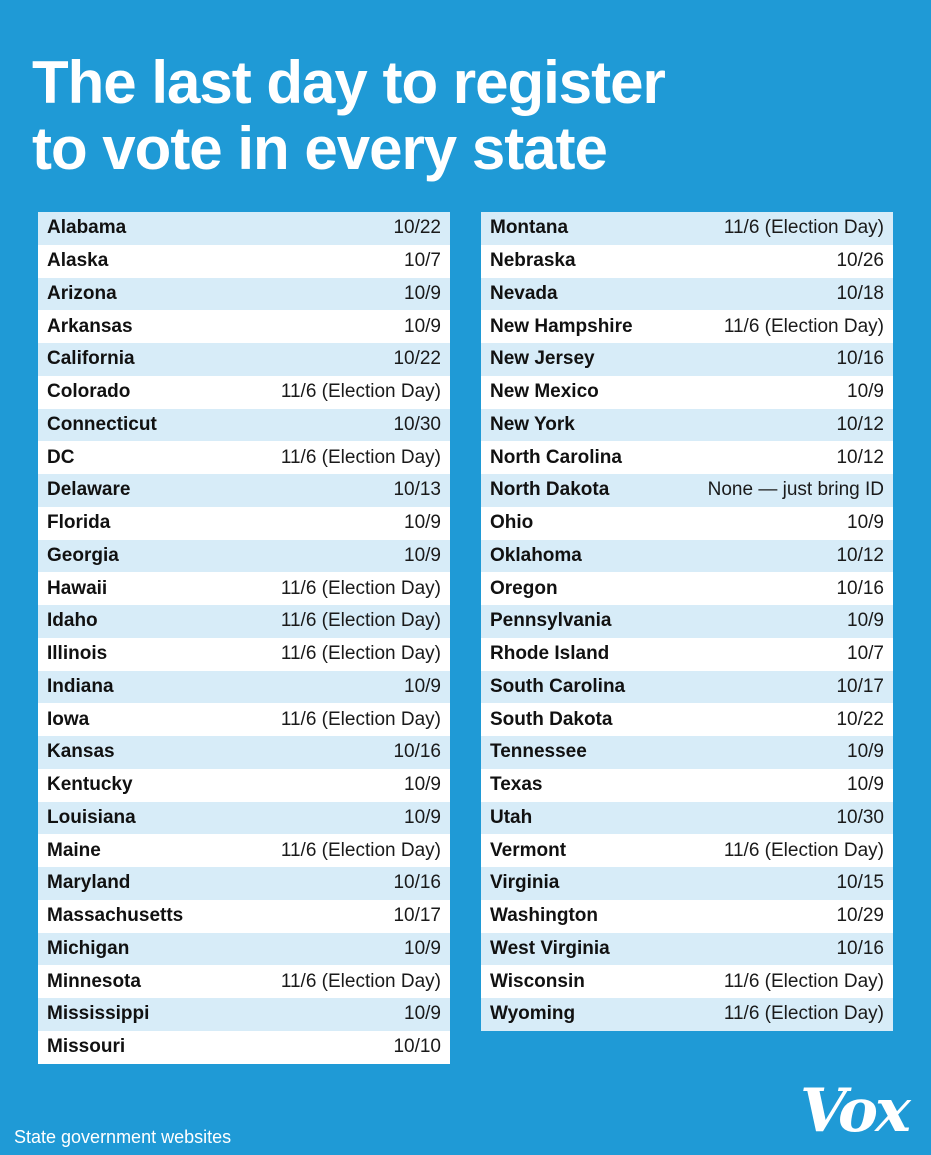  Describe the element at coordinates (860, 293) in the screenshot. I see `registration-deadline: 10/18` at that location.